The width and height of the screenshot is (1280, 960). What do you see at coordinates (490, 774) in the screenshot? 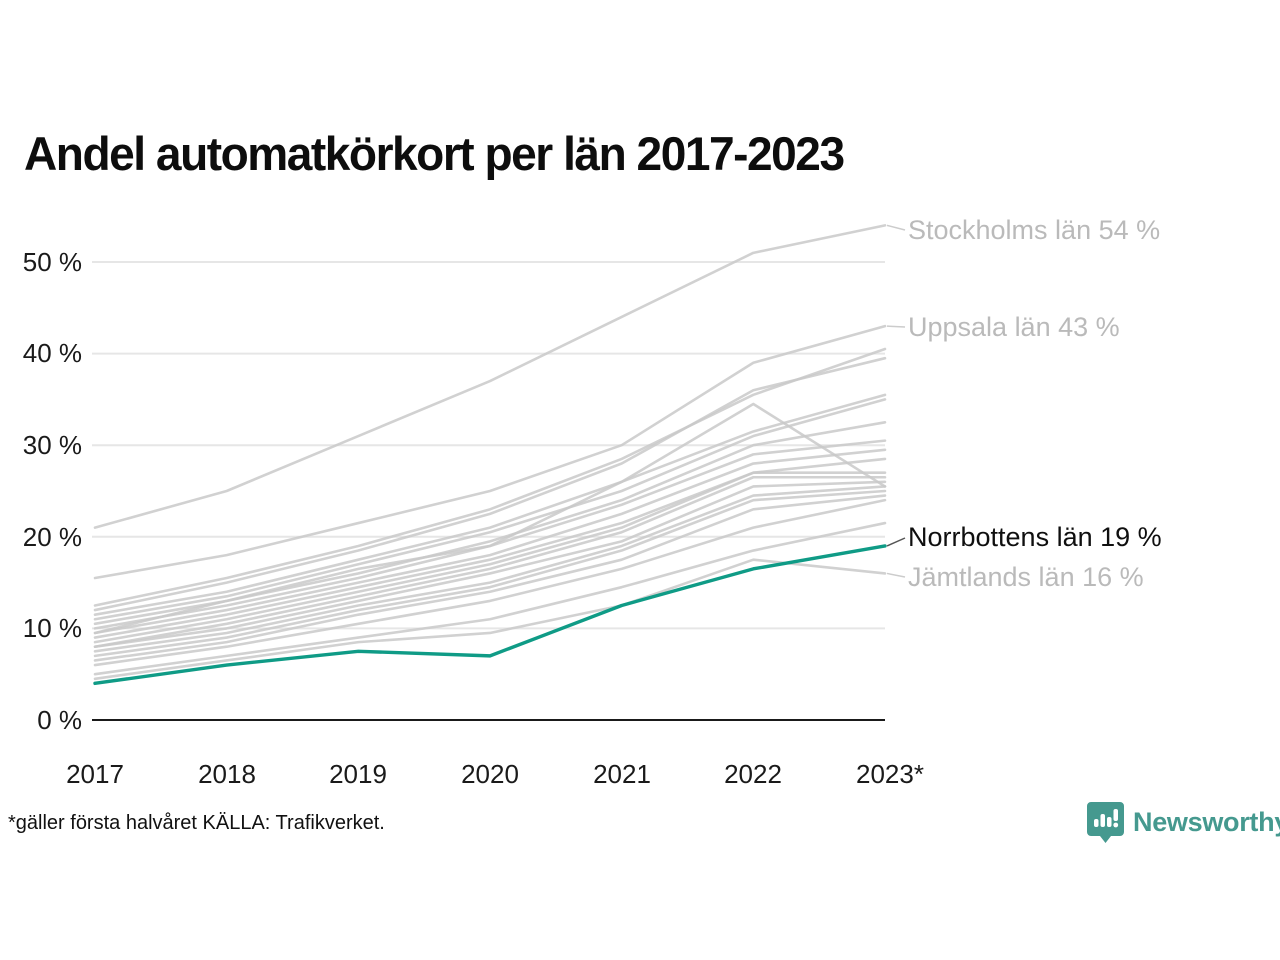
I see `x-tick-label-2020: 2020` at bounding box center [490, 774].